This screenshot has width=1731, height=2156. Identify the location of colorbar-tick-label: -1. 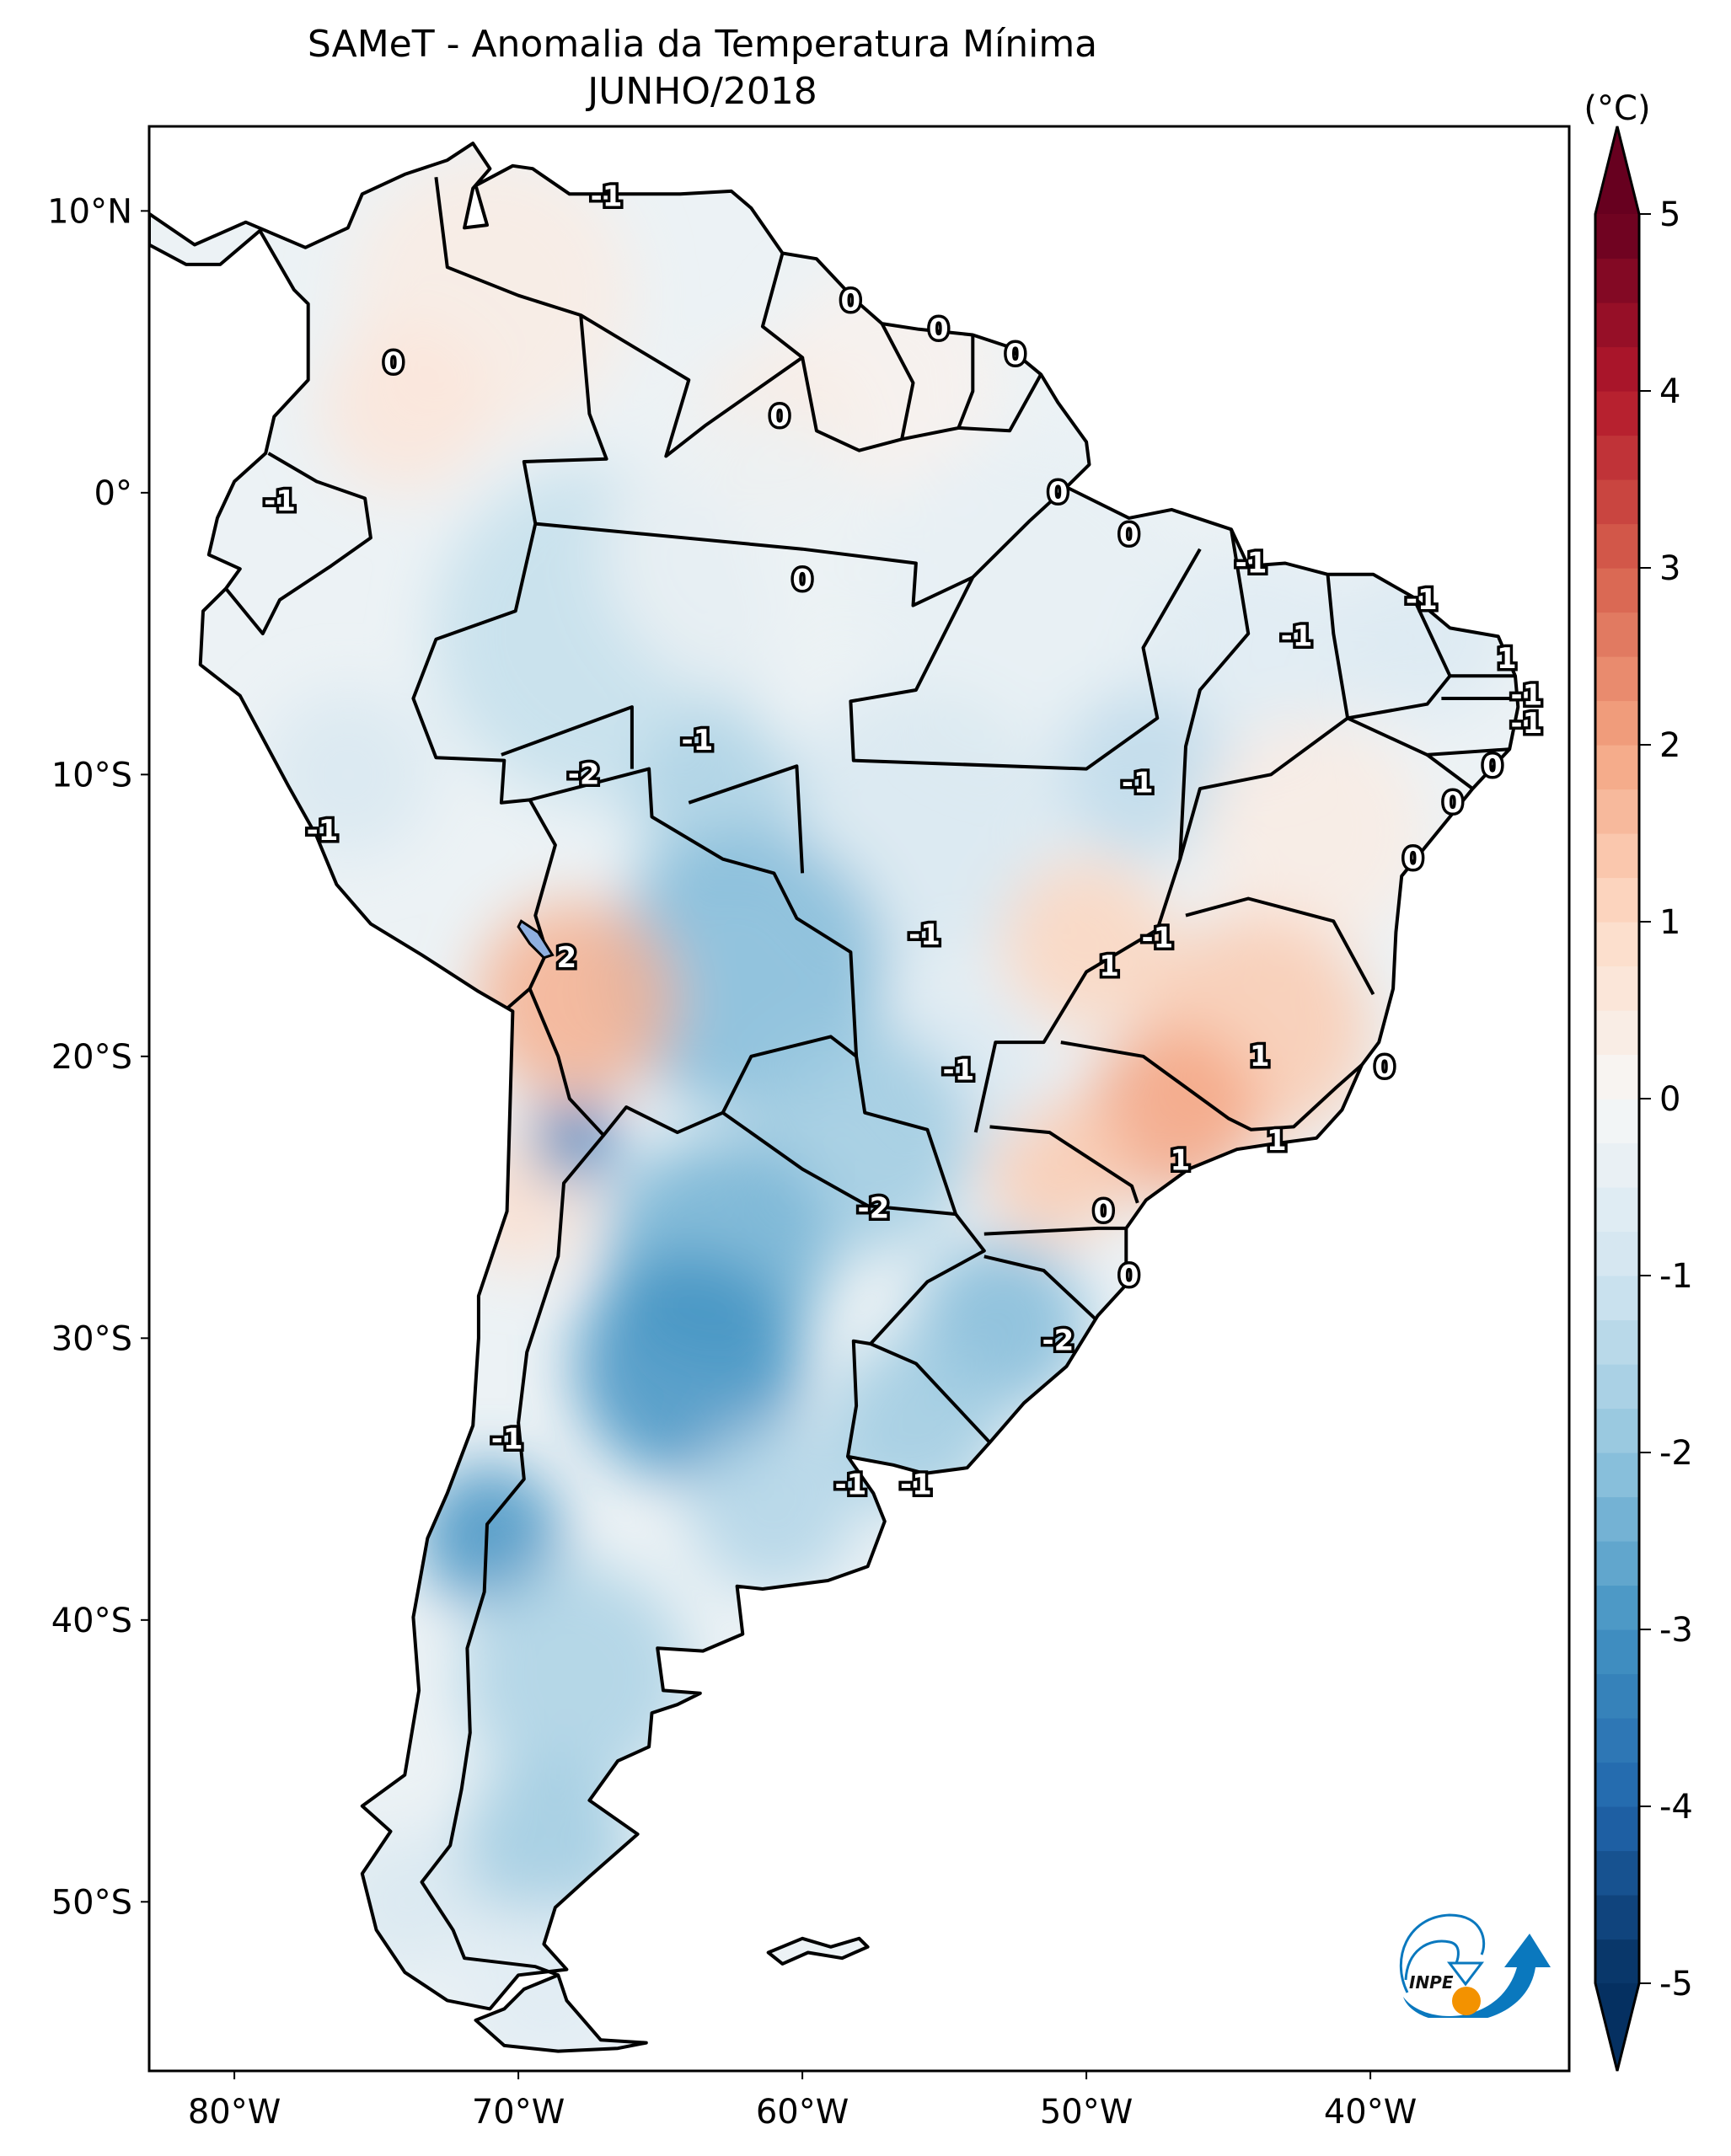
(1676, 1276).